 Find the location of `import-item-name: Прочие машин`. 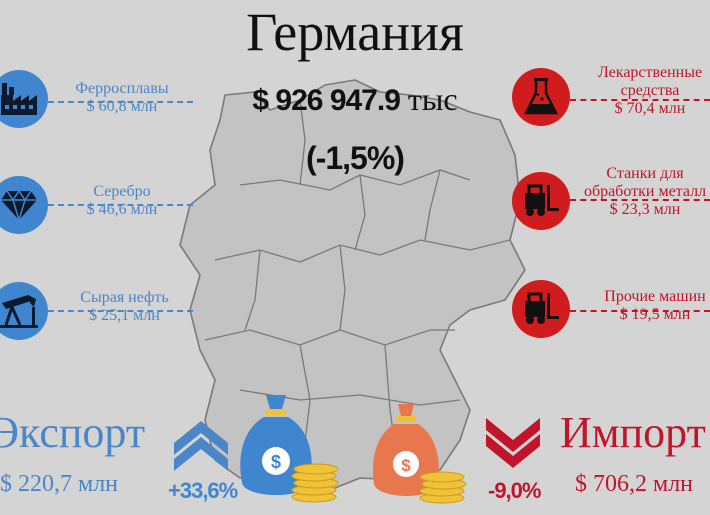

import-item-name: Прочие машин is located at coordinates (655, 296).